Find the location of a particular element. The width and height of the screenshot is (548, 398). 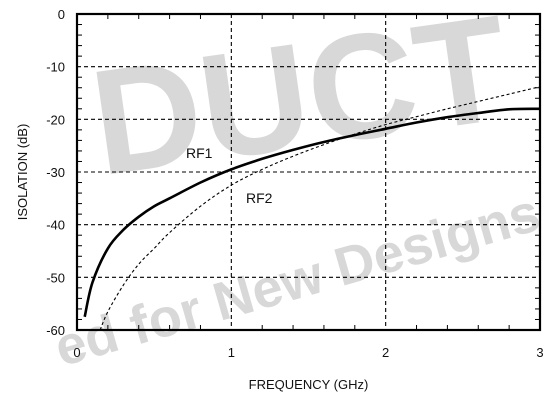

x-tick-label: 2 is located at coordinates (385, 352).